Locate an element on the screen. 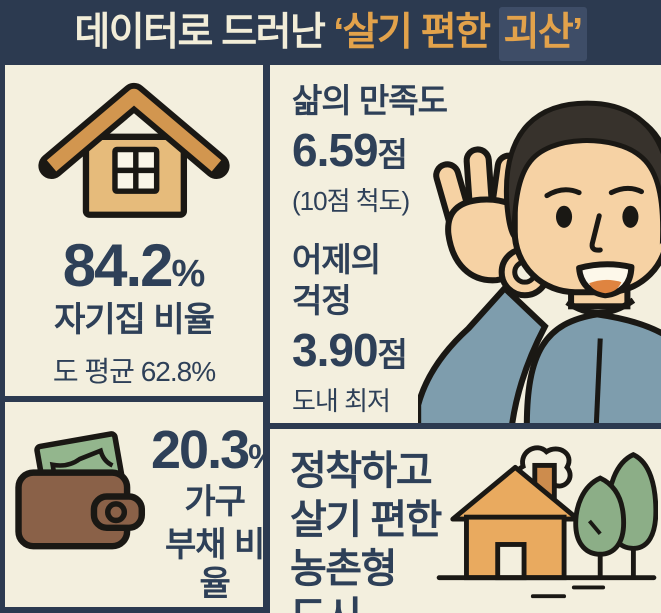  worry-label-line2: 걱정 is located at coordinates (322, 300).